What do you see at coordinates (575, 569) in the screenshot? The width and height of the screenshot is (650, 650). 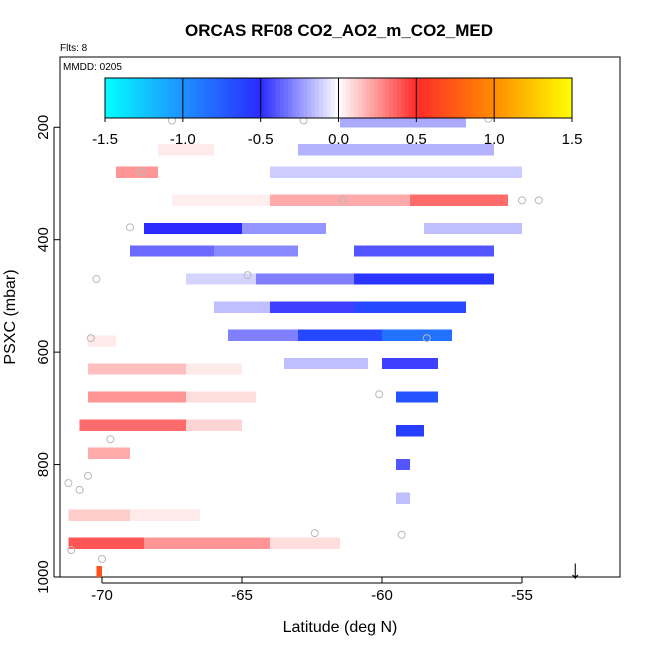 I see `arrow-marker: ↓` at bounding box center [575, 569].